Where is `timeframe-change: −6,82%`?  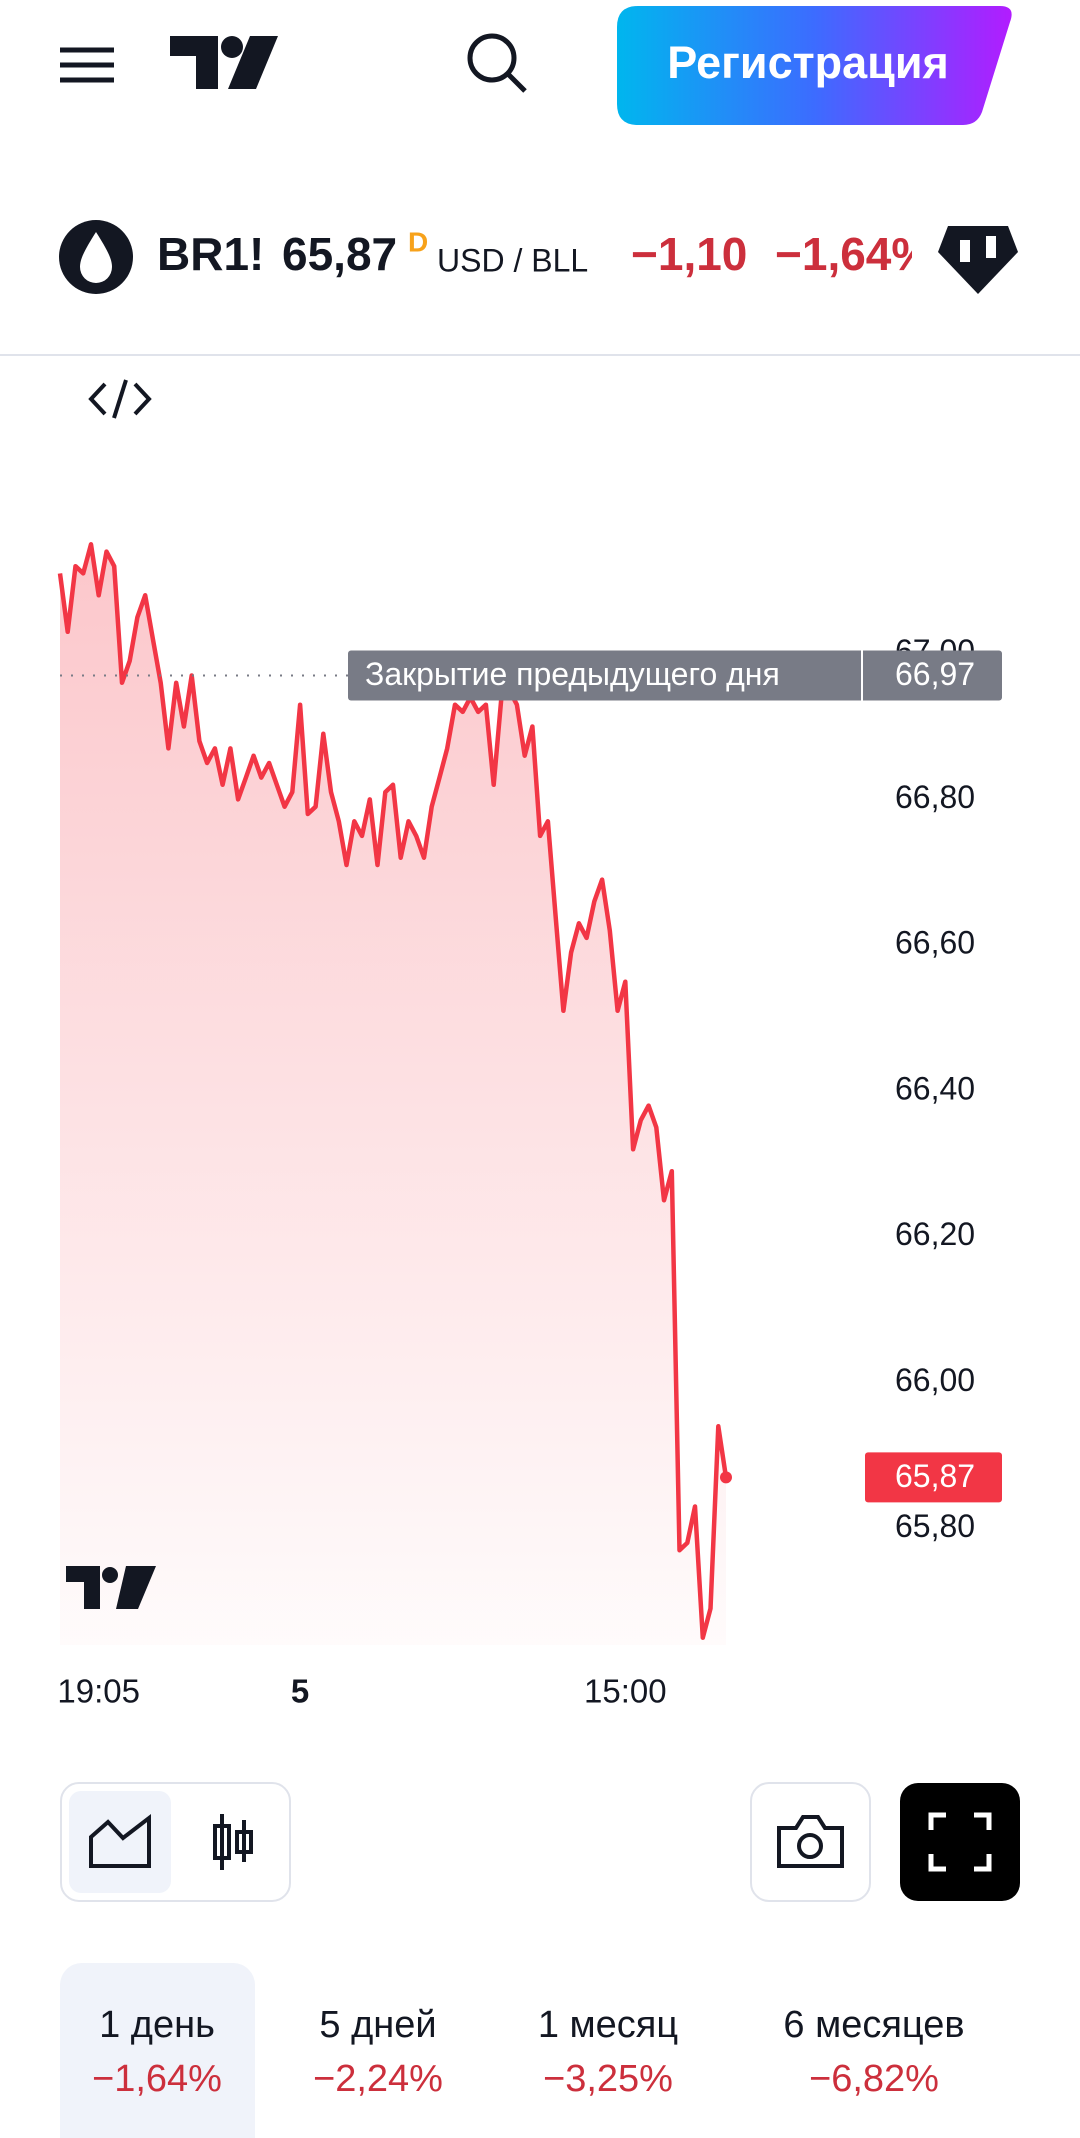 timeframe-change: −6,82% is located at coordinates (874, 2079).